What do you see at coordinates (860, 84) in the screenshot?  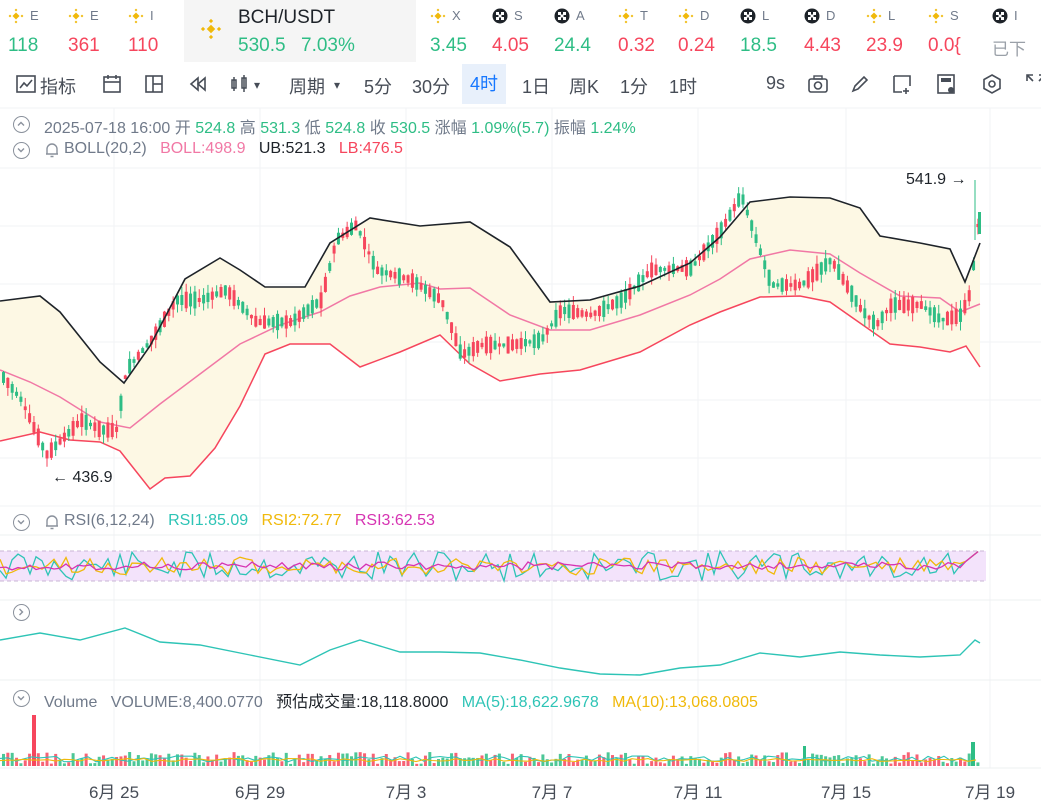 I see `pencil-icon` at bounding box center [860, 84].